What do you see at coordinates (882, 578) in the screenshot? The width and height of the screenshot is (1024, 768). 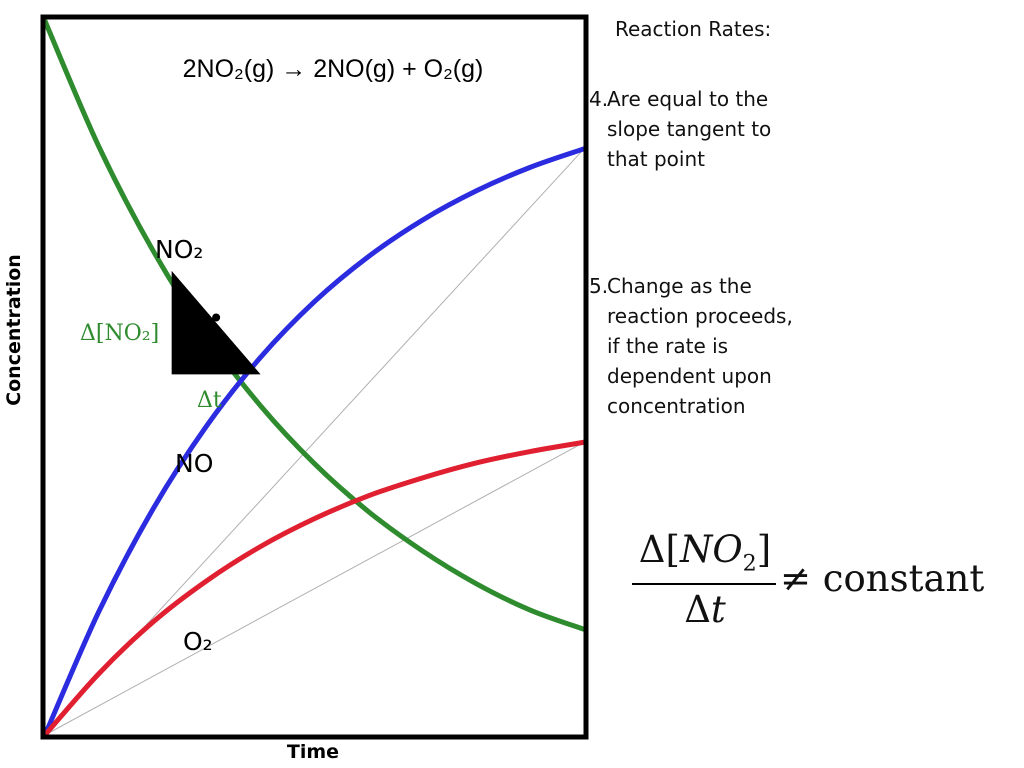 I see `formula-relation: ≠ constant` at bounding box center [882, 578].